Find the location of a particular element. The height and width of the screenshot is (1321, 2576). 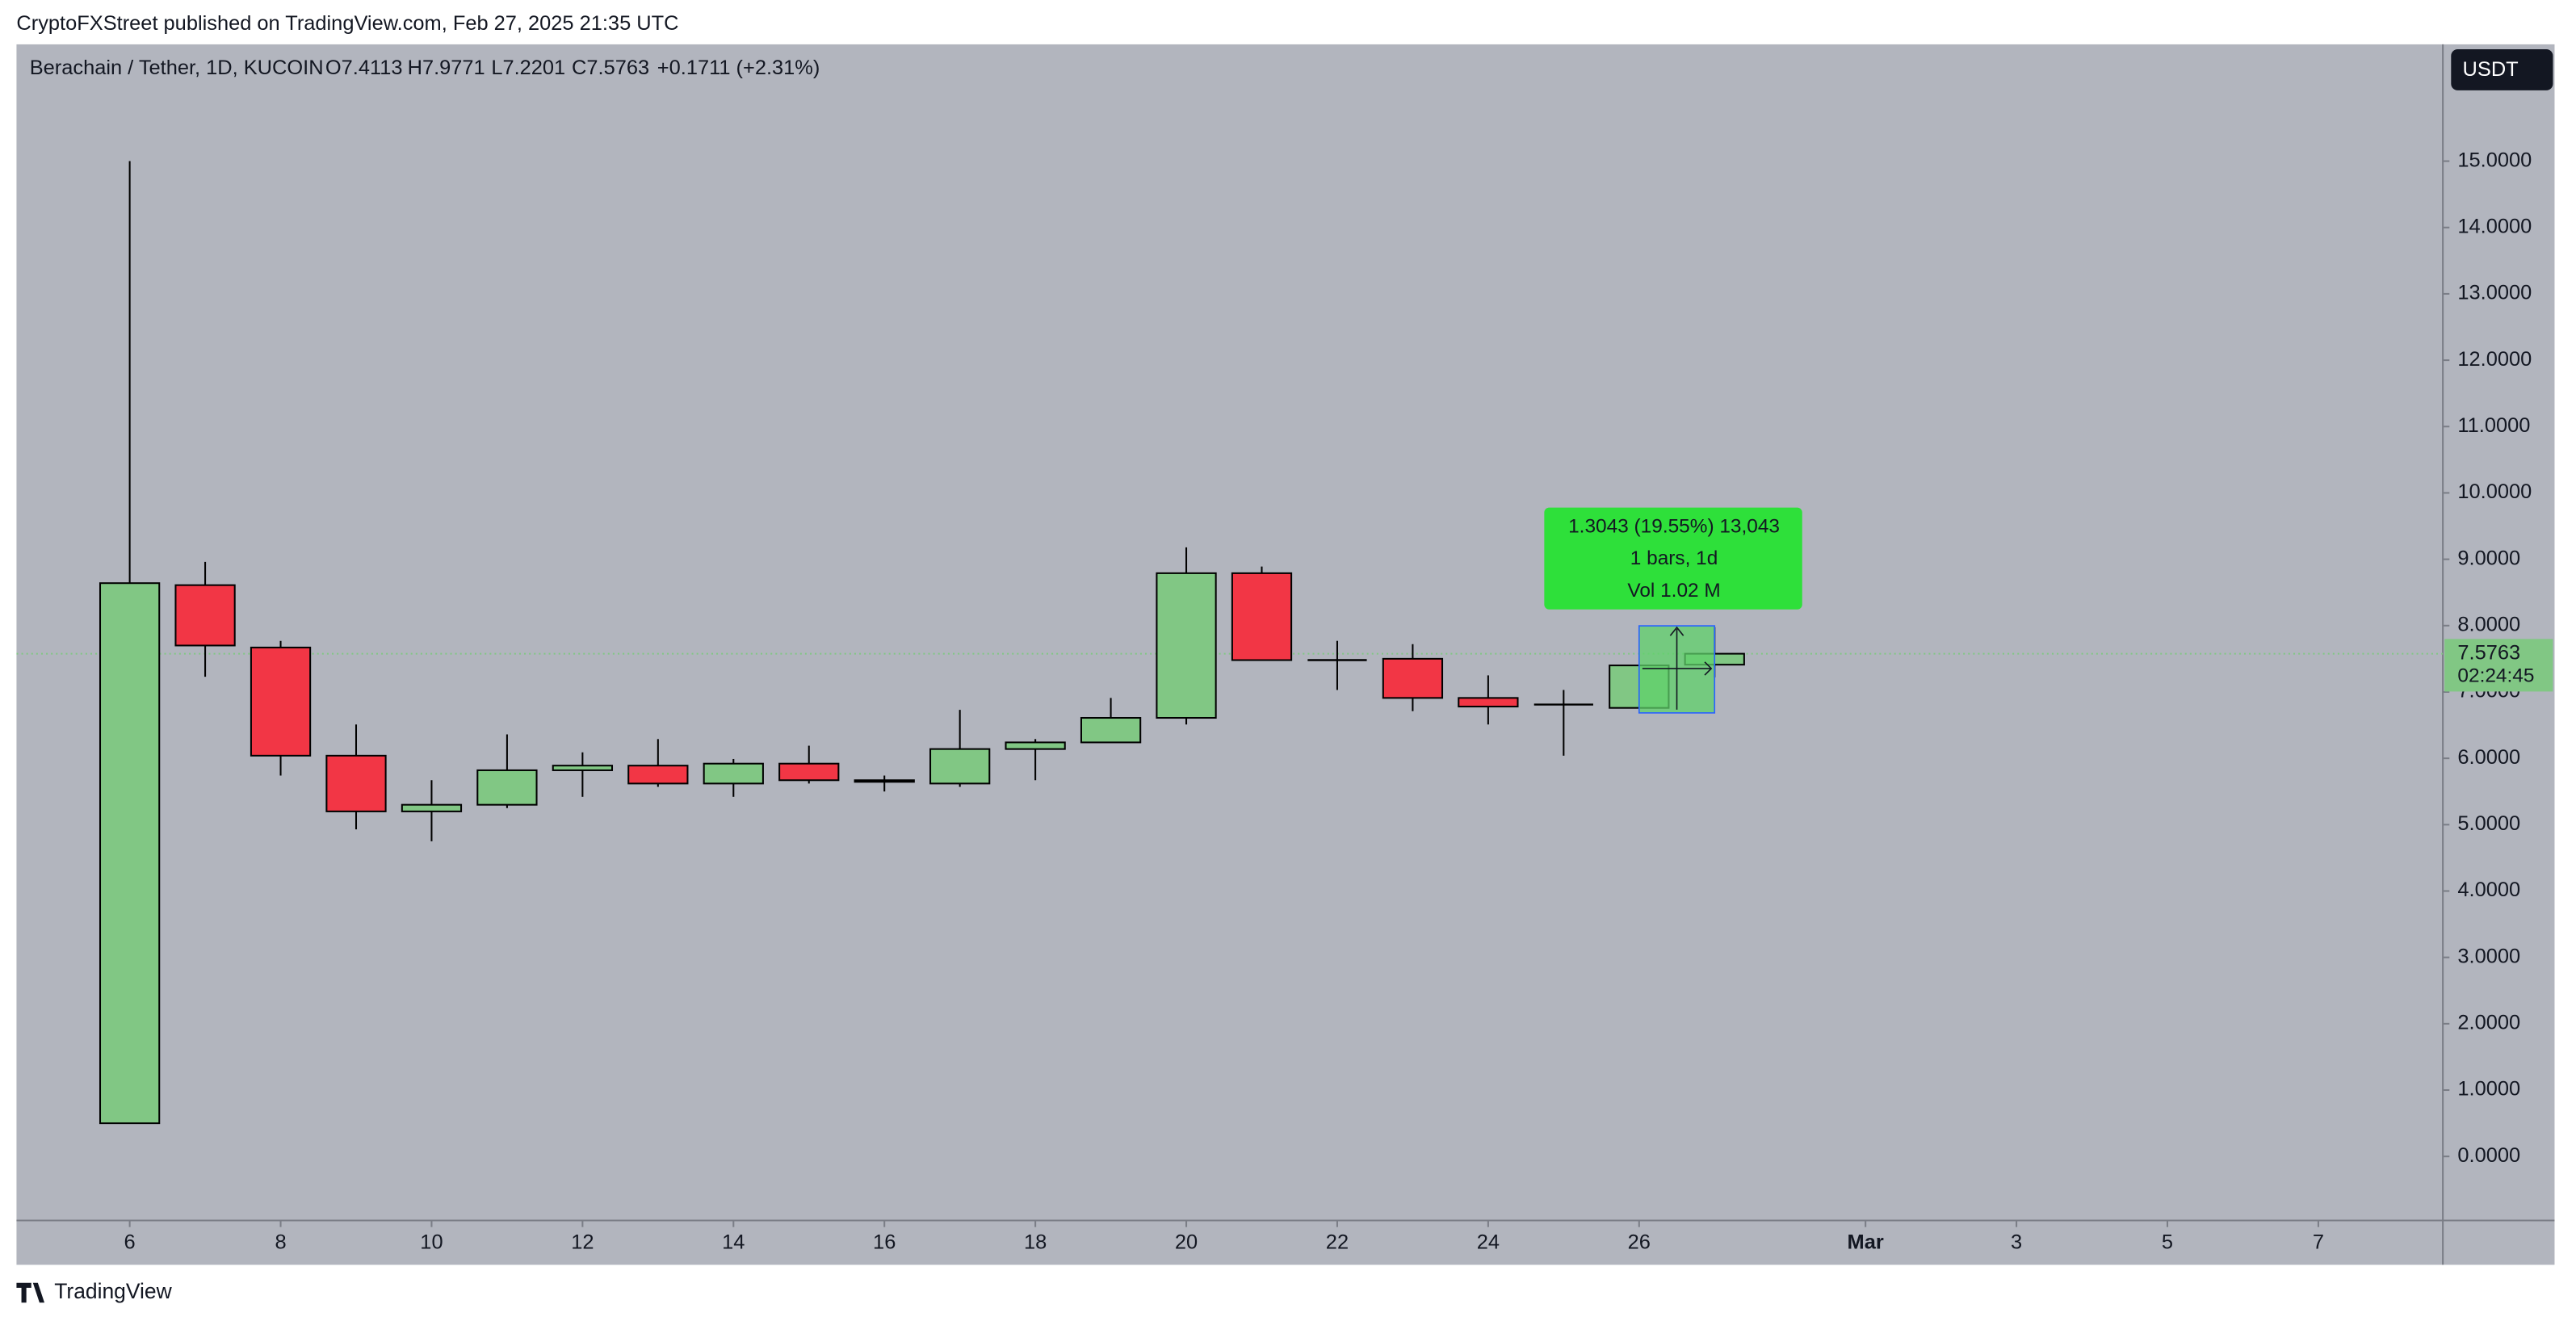

x-tick-label: 5 is located at coordinates (2167, 1242).